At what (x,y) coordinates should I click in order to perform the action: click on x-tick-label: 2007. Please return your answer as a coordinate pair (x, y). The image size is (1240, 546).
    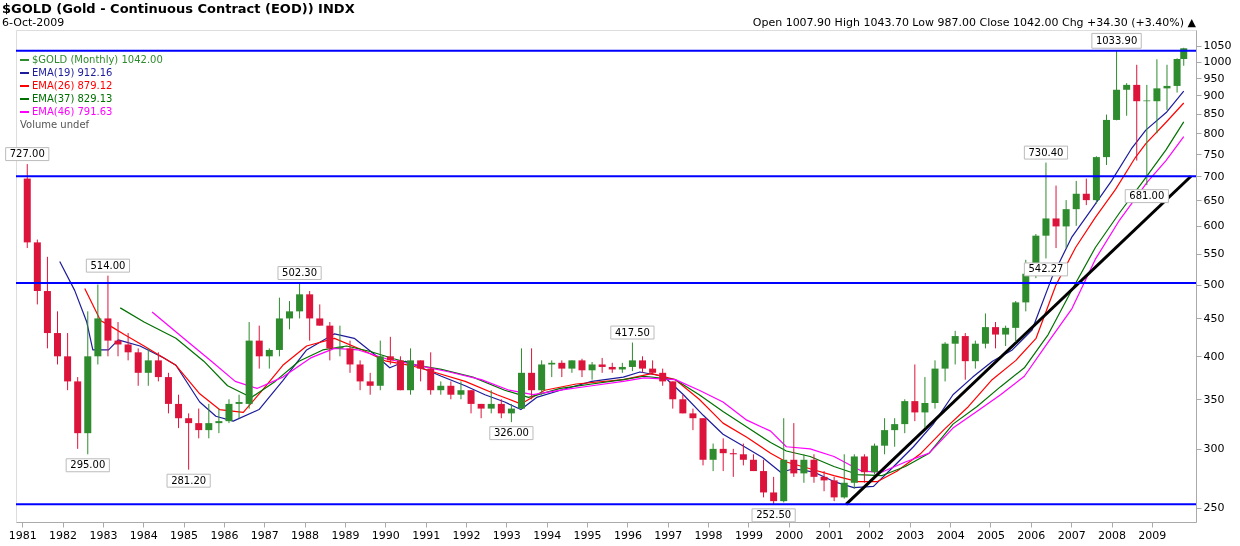
    Looking at the image, I should click on (1071, 535).